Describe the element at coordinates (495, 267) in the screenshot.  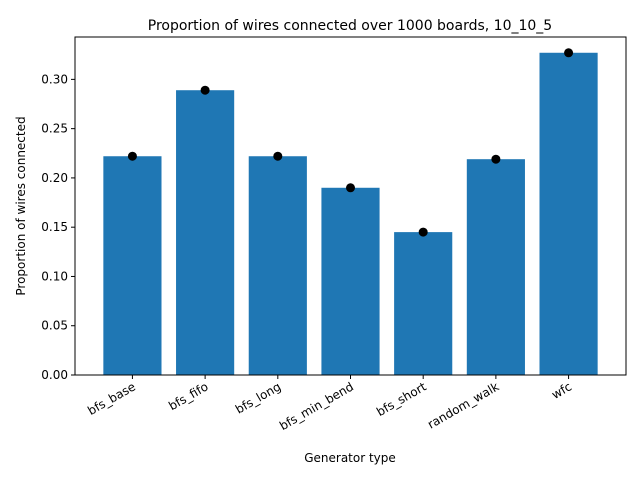
I see `bar-random-walk` at that location.